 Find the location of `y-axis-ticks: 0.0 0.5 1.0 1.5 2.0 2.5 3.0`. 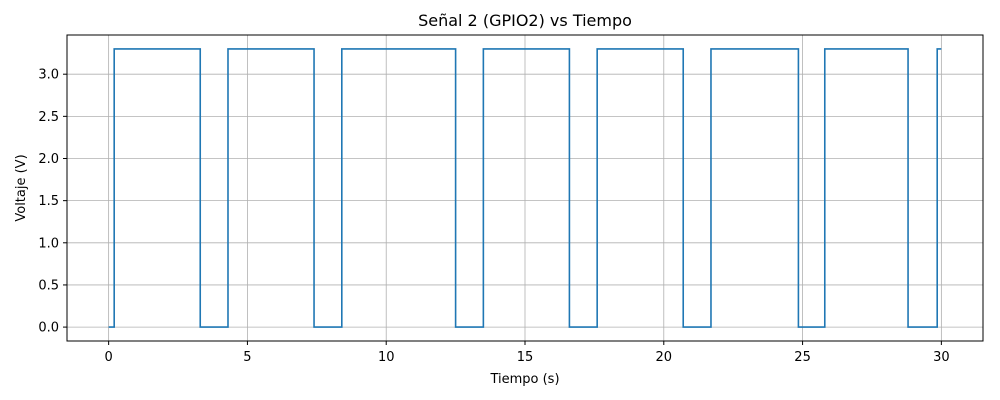

y-axis-ticks: 0.0 0.5 1.0 1.5 2.0 2.5 3.0 is located at coordinates (52, 202).